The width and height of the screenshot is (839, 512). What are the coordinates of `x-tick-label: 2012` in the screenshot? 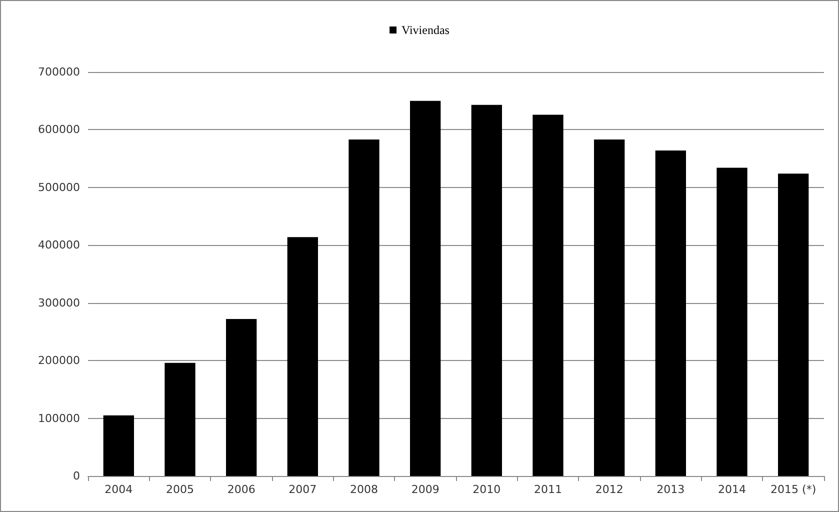 It's located at (609, 489).